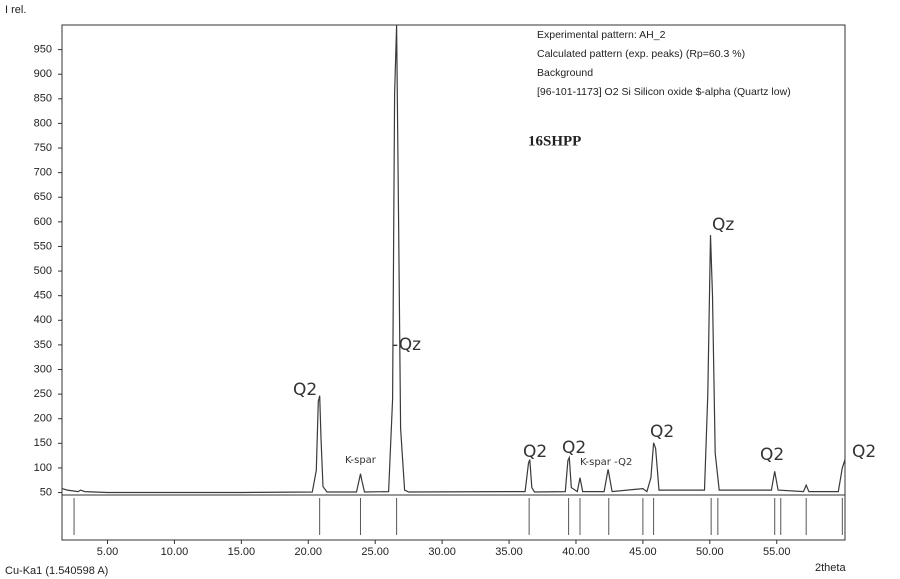  Describe the element at coordinates (43, 320) in the screenshot. I see `y-tick-label: 400` at that location.